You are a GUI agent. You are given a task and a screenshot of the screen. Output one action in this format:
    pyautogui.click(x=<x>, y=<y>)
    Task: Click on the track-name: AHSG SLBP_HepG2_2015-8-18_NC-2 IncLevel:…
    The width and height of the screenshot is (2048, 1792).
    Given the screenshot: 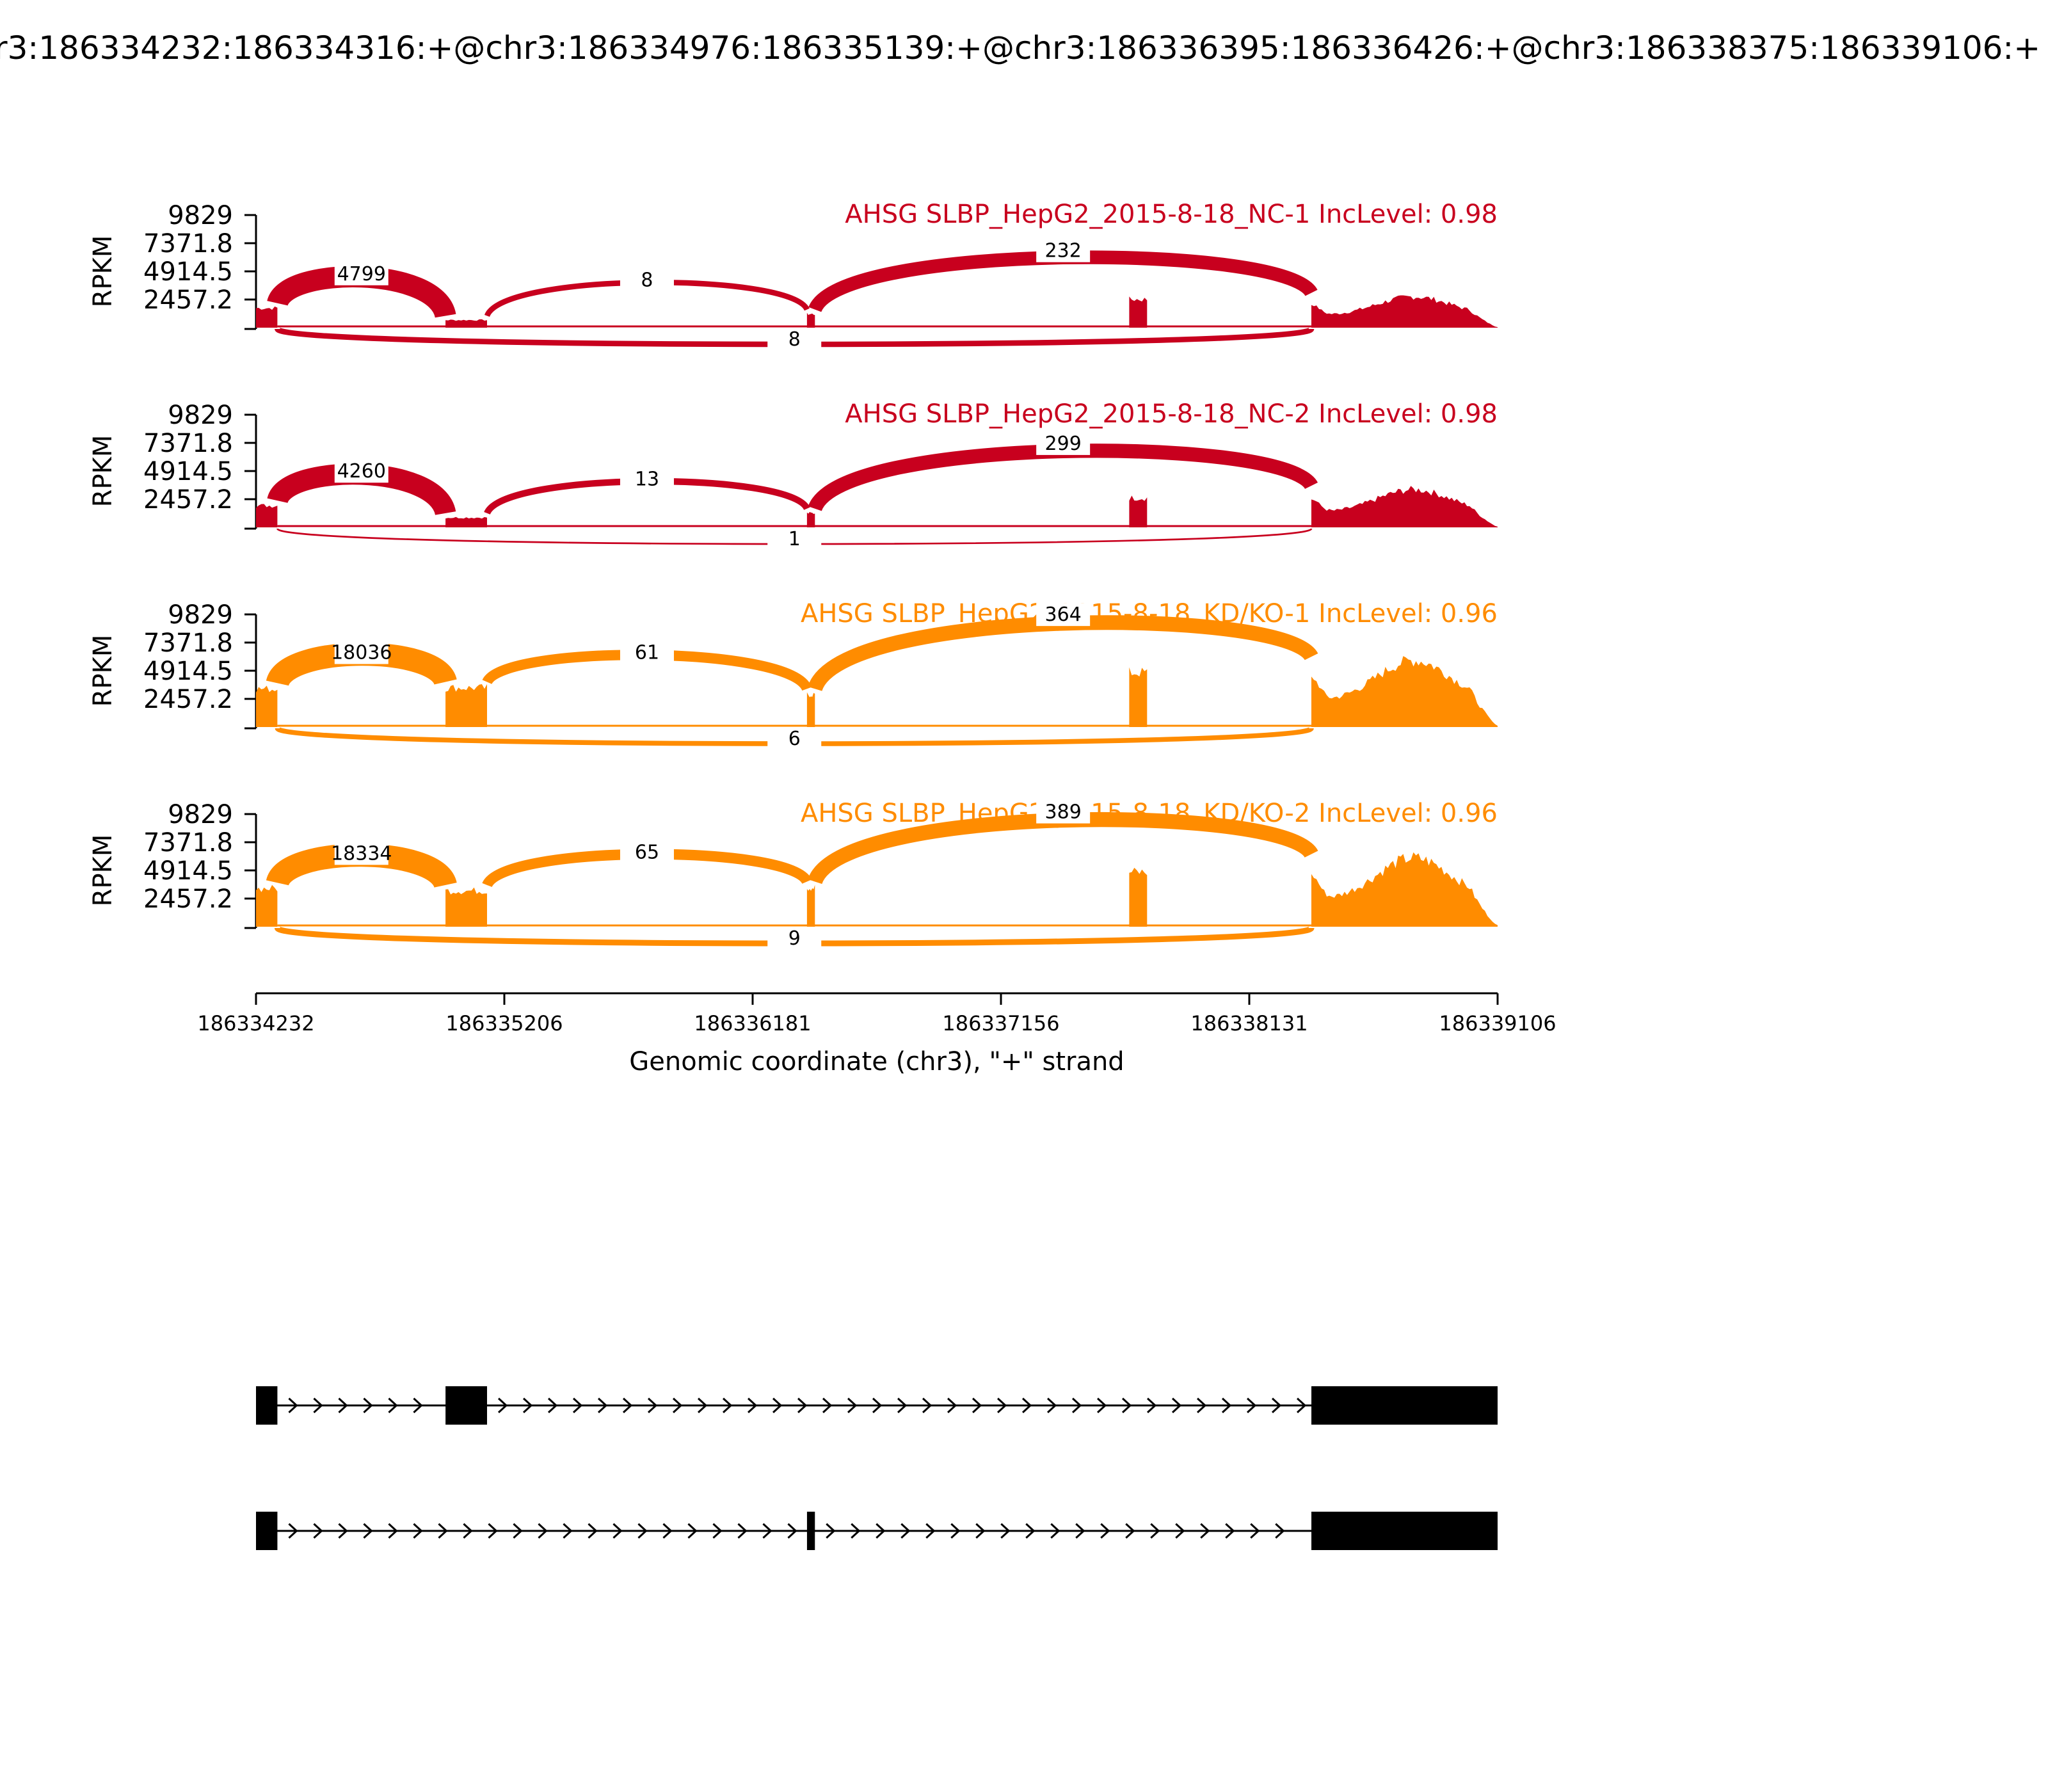 What is the action you would take?
    pyautogui.click(x=1171, y=414)
    